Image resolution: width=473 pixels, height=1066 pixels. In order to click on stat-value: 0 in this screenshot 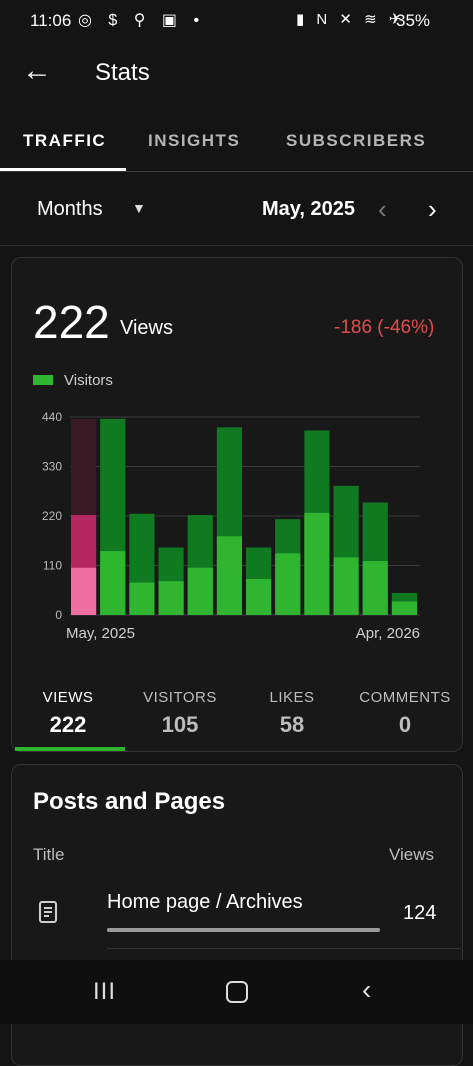, I will do `click(405, 724)`.